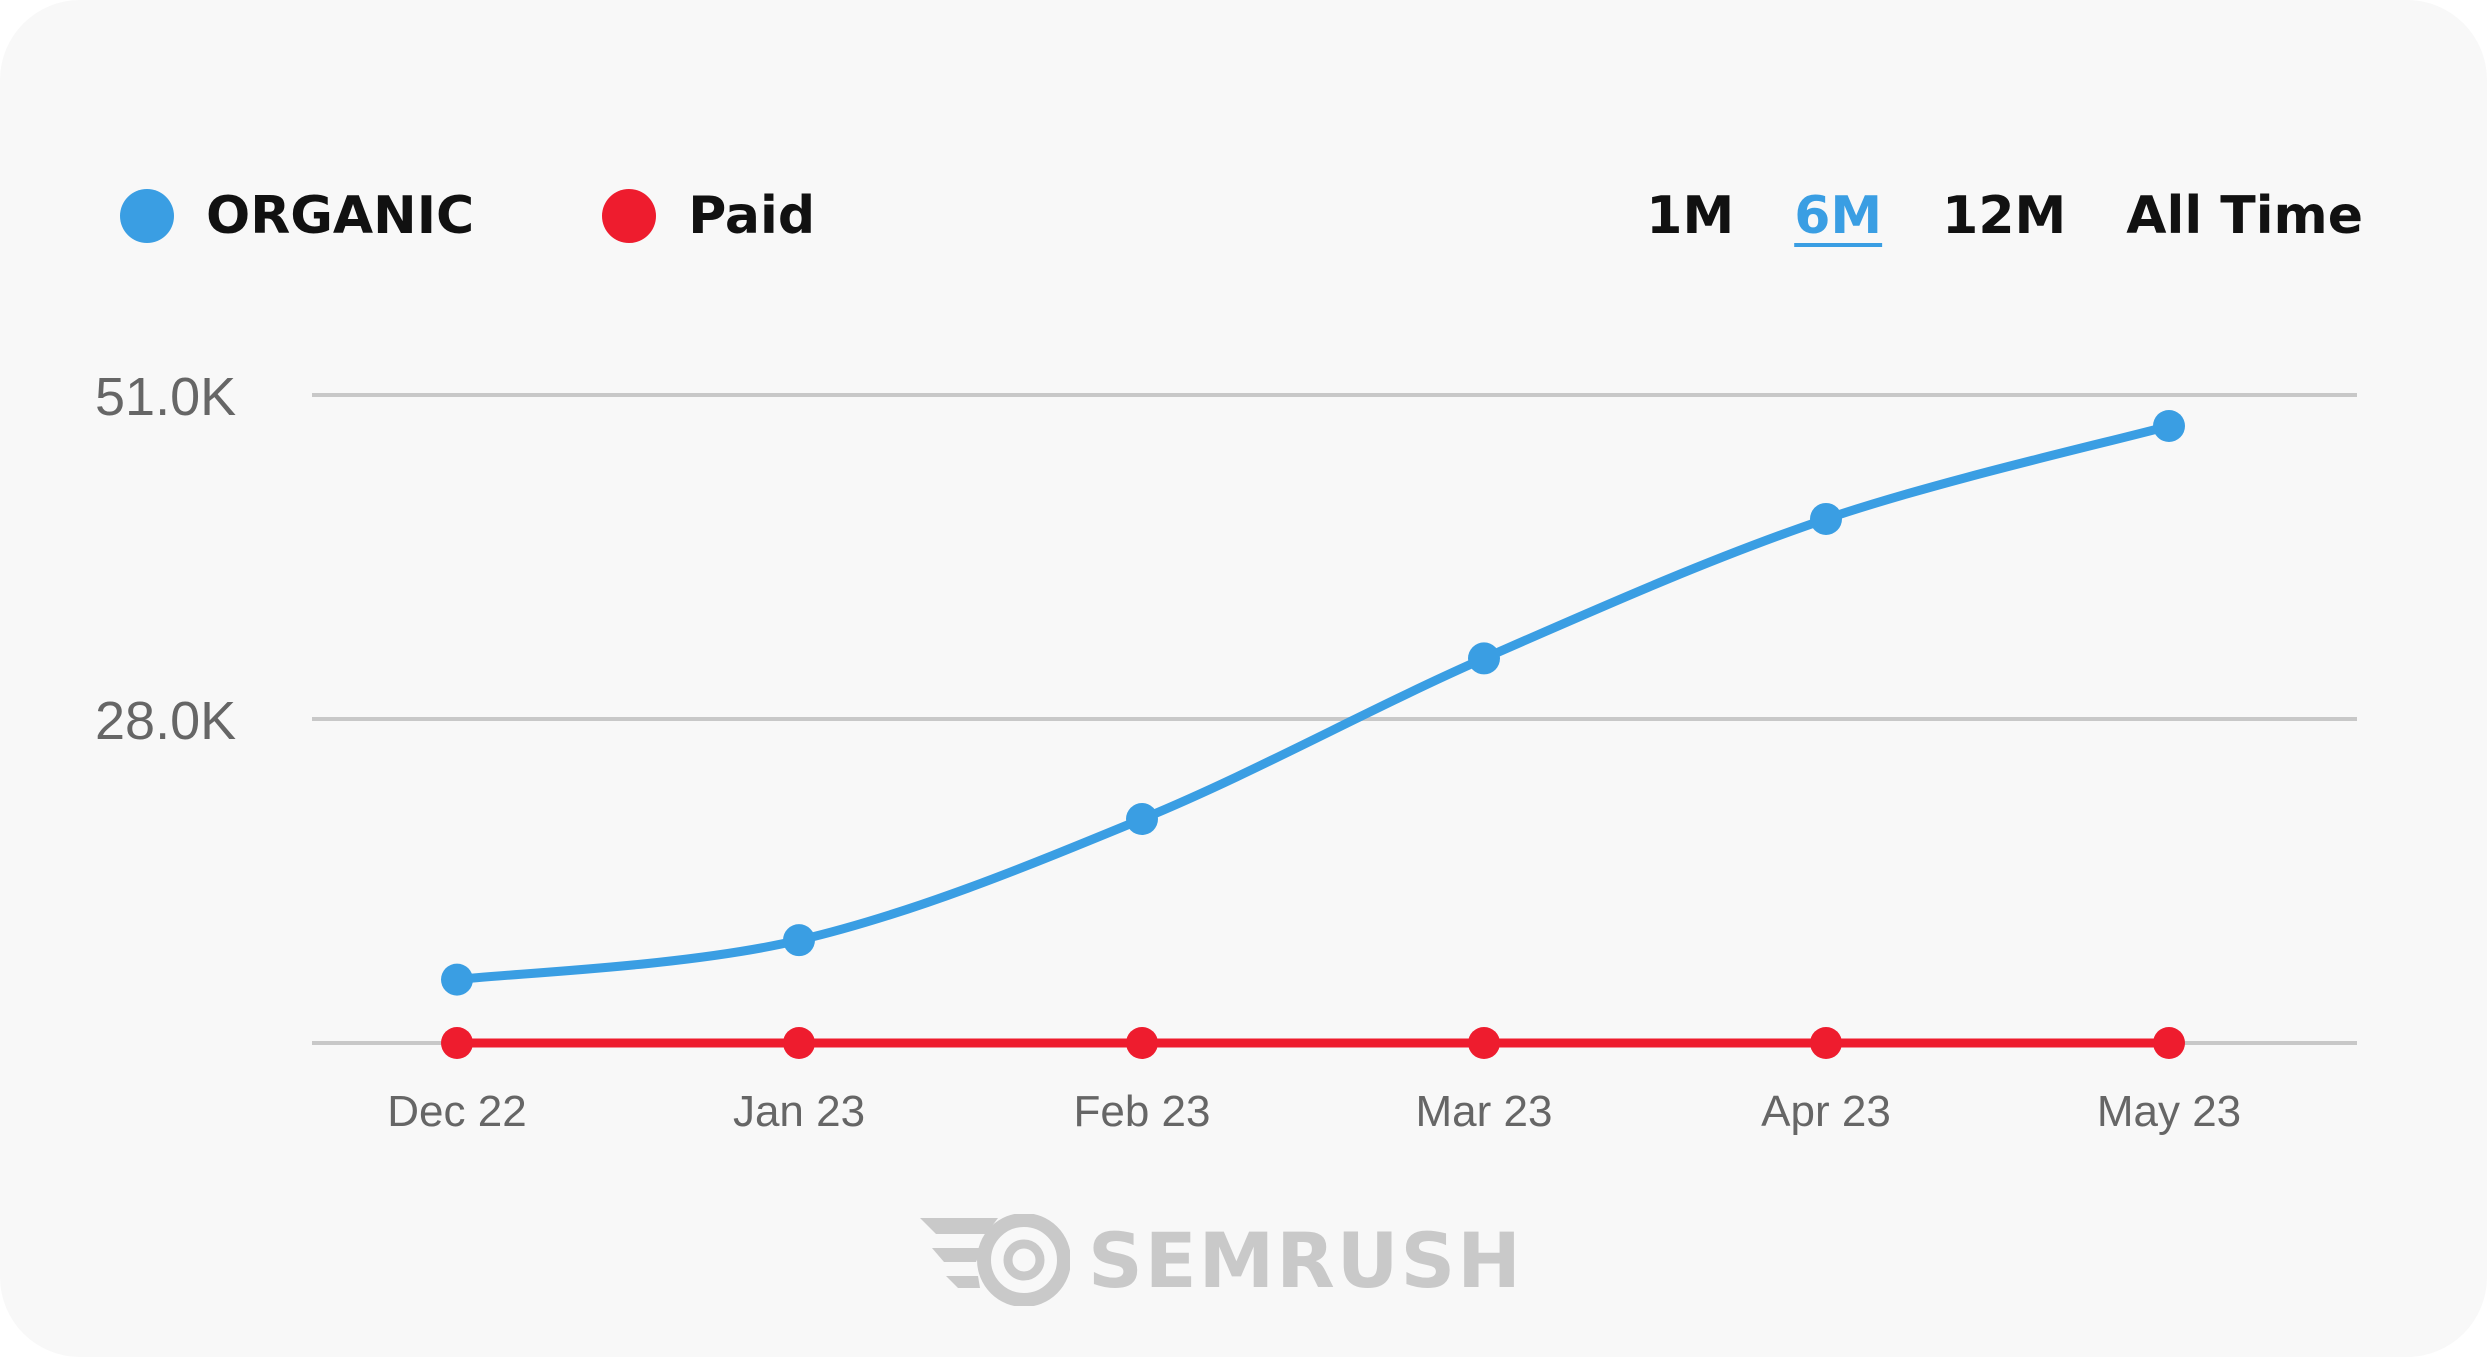  I want to click on legend-item-paid: Paid, so click(708, 216).